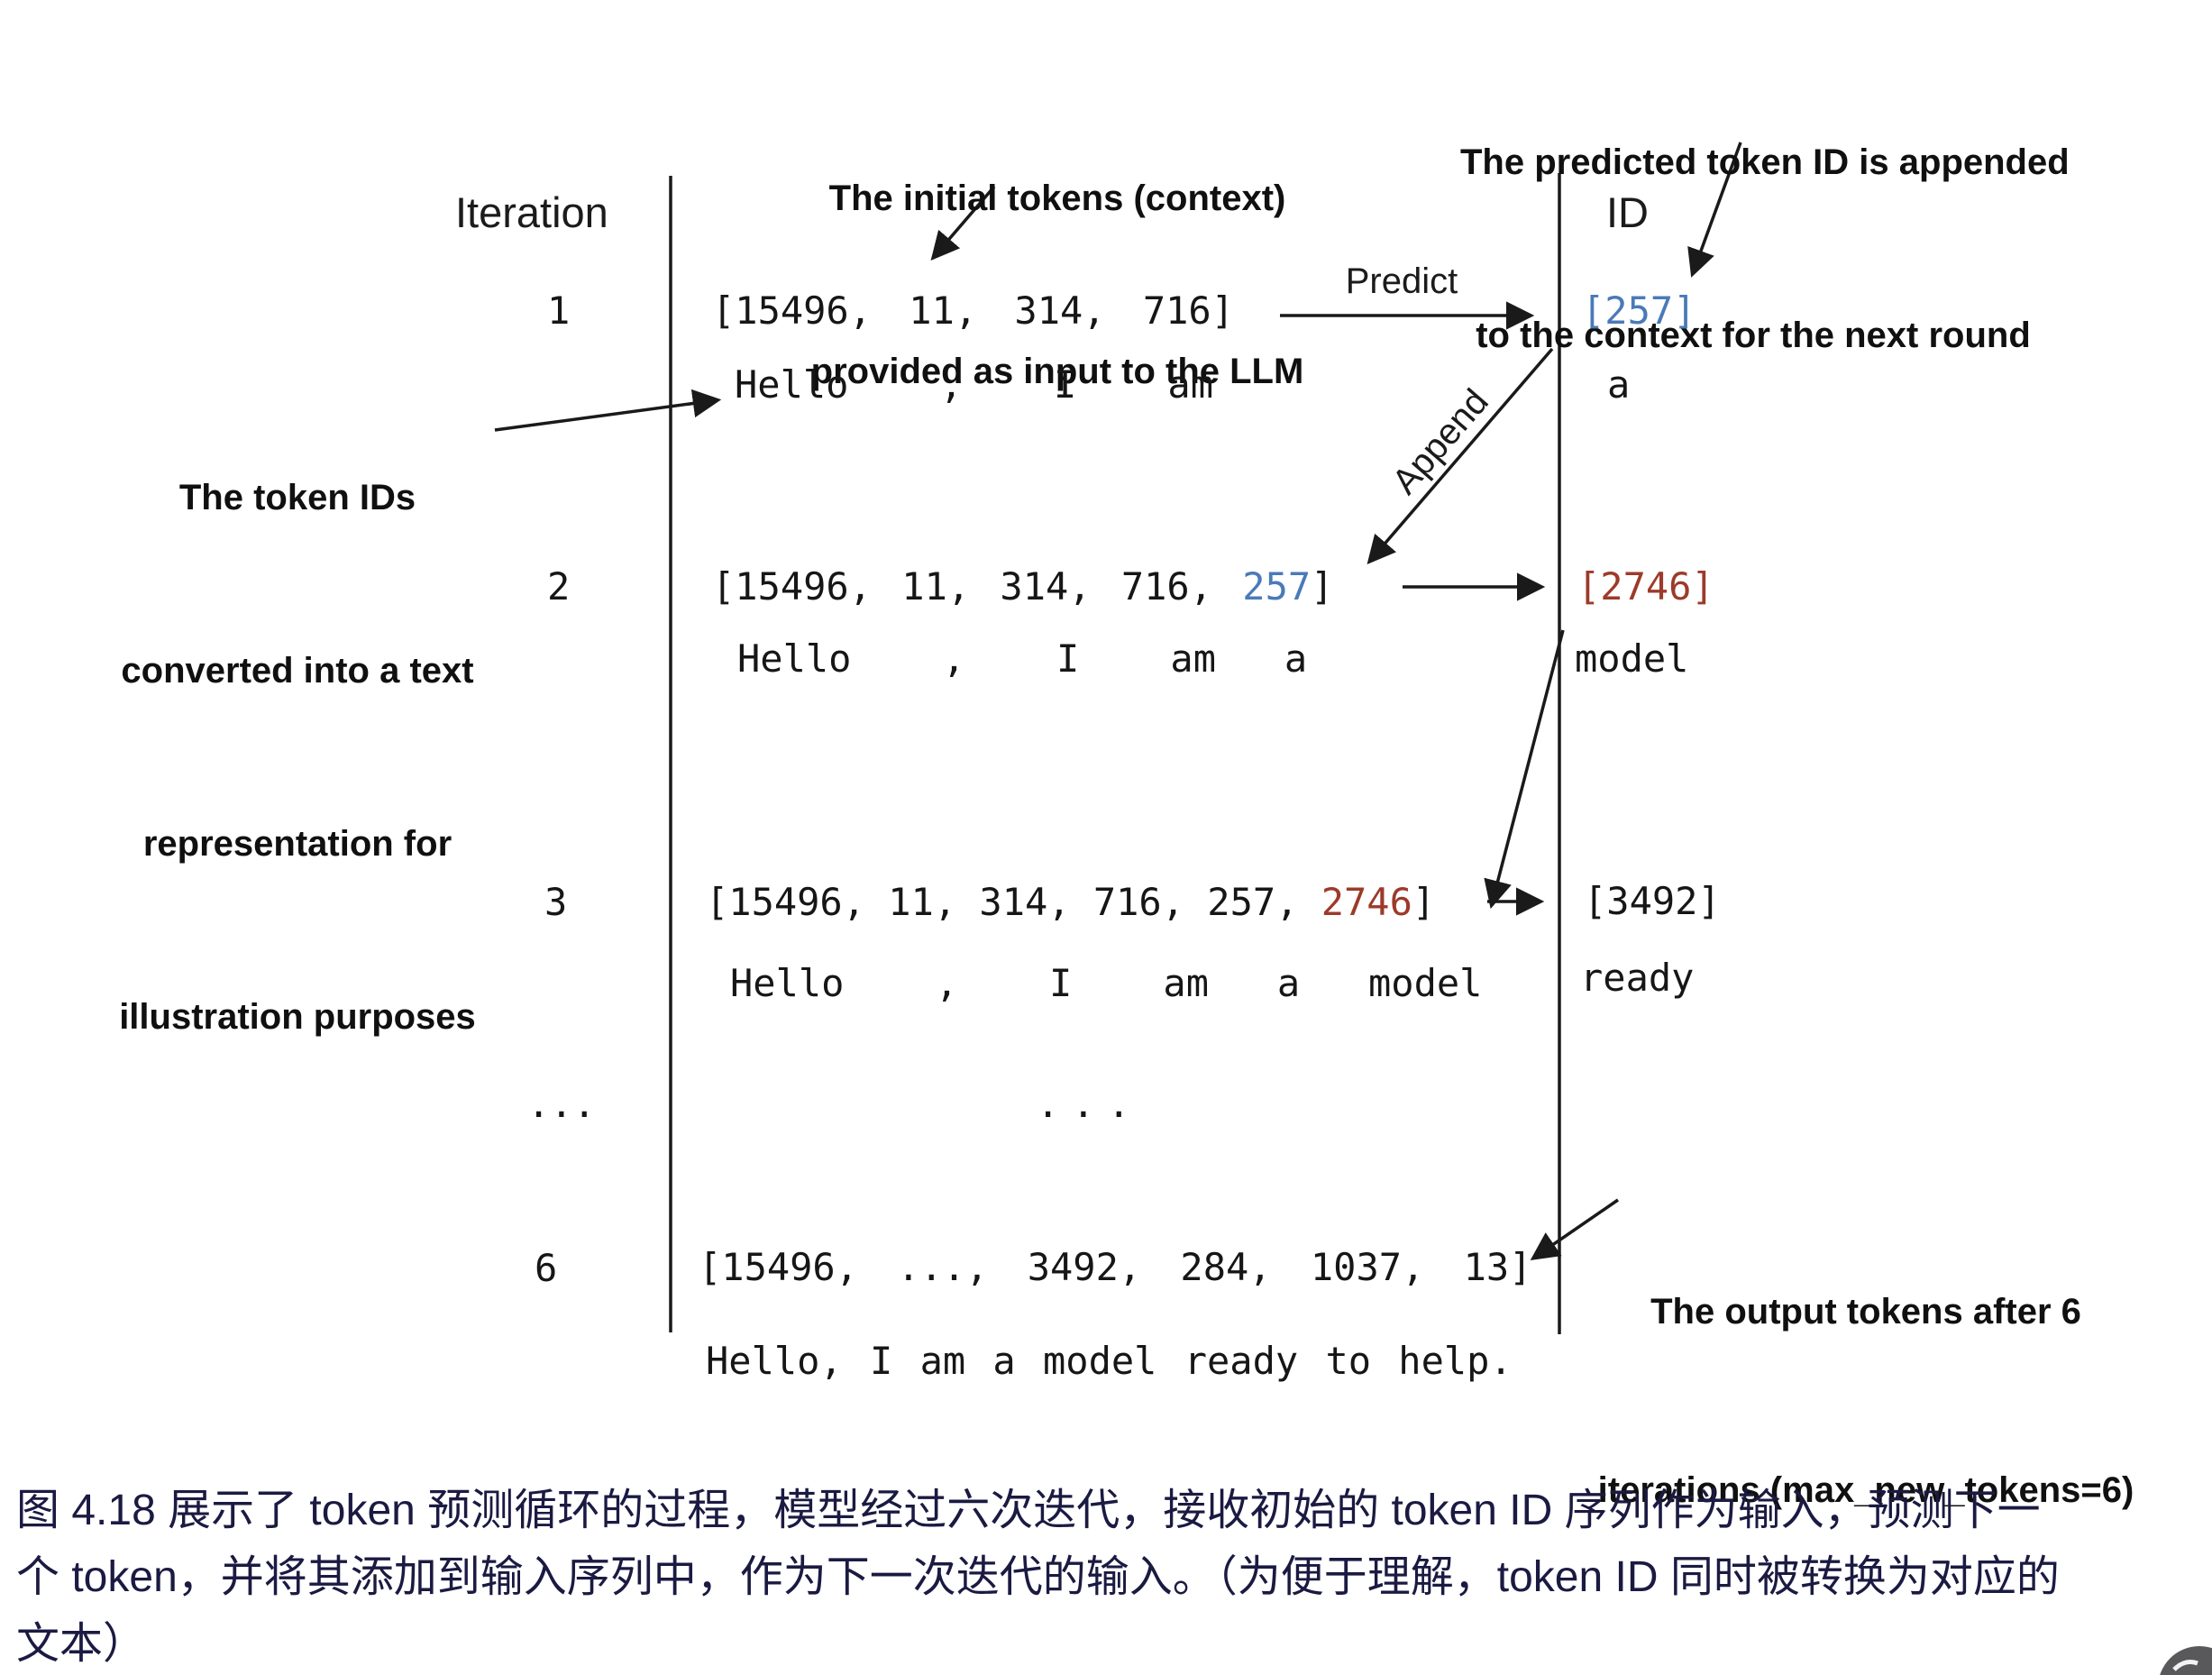  Describe the element at coordinates (1057, 198) in the screenshot. I see `annotation-line: The initial tokens (context)` at that location.